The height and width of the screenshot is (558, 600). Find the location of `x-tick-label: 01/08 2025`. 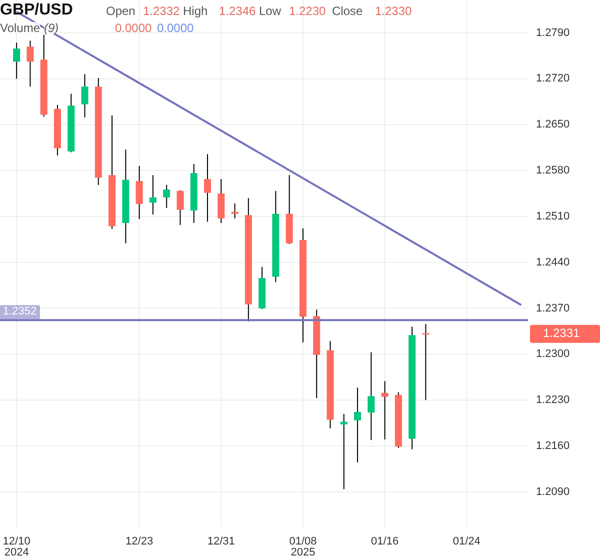

x-tick-label: 01/08 2025 is located at coordinates (303, 547).